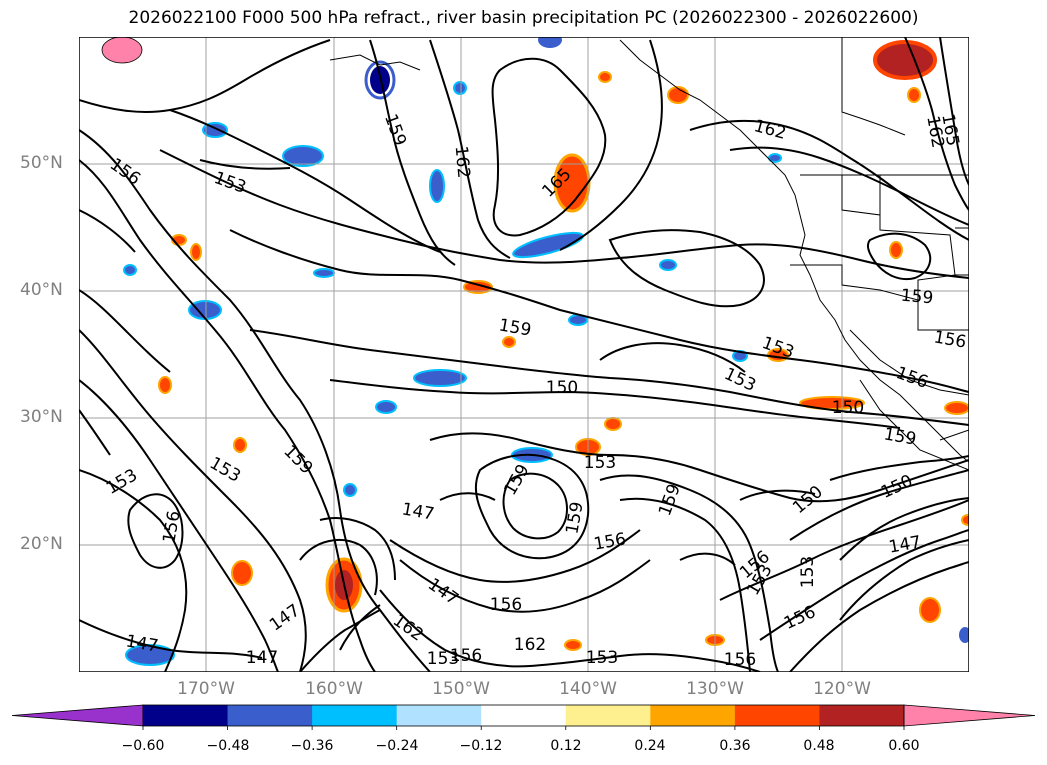 The height and width of the screenshot is (765, 1047). What do you see at coordinates (461, 689) in the screenshot?
I see `lon-label-150w: 150°W` at bounding box center [461, 689].